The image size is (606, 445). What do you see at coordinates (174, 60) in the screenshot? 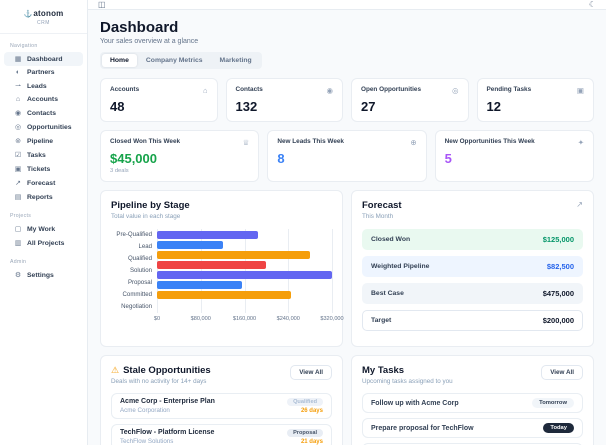
I see `tab-company-metrics: Company Metrics` at bounding box center [174, 60].